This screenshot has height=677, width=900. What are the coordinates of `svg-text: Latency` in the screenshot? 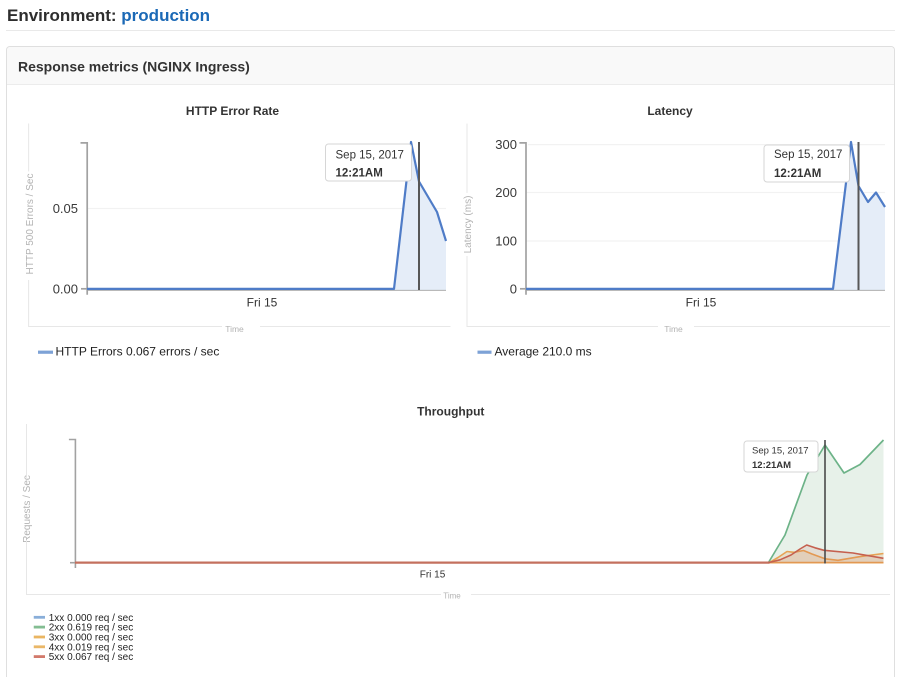 It's located at (670, 111).